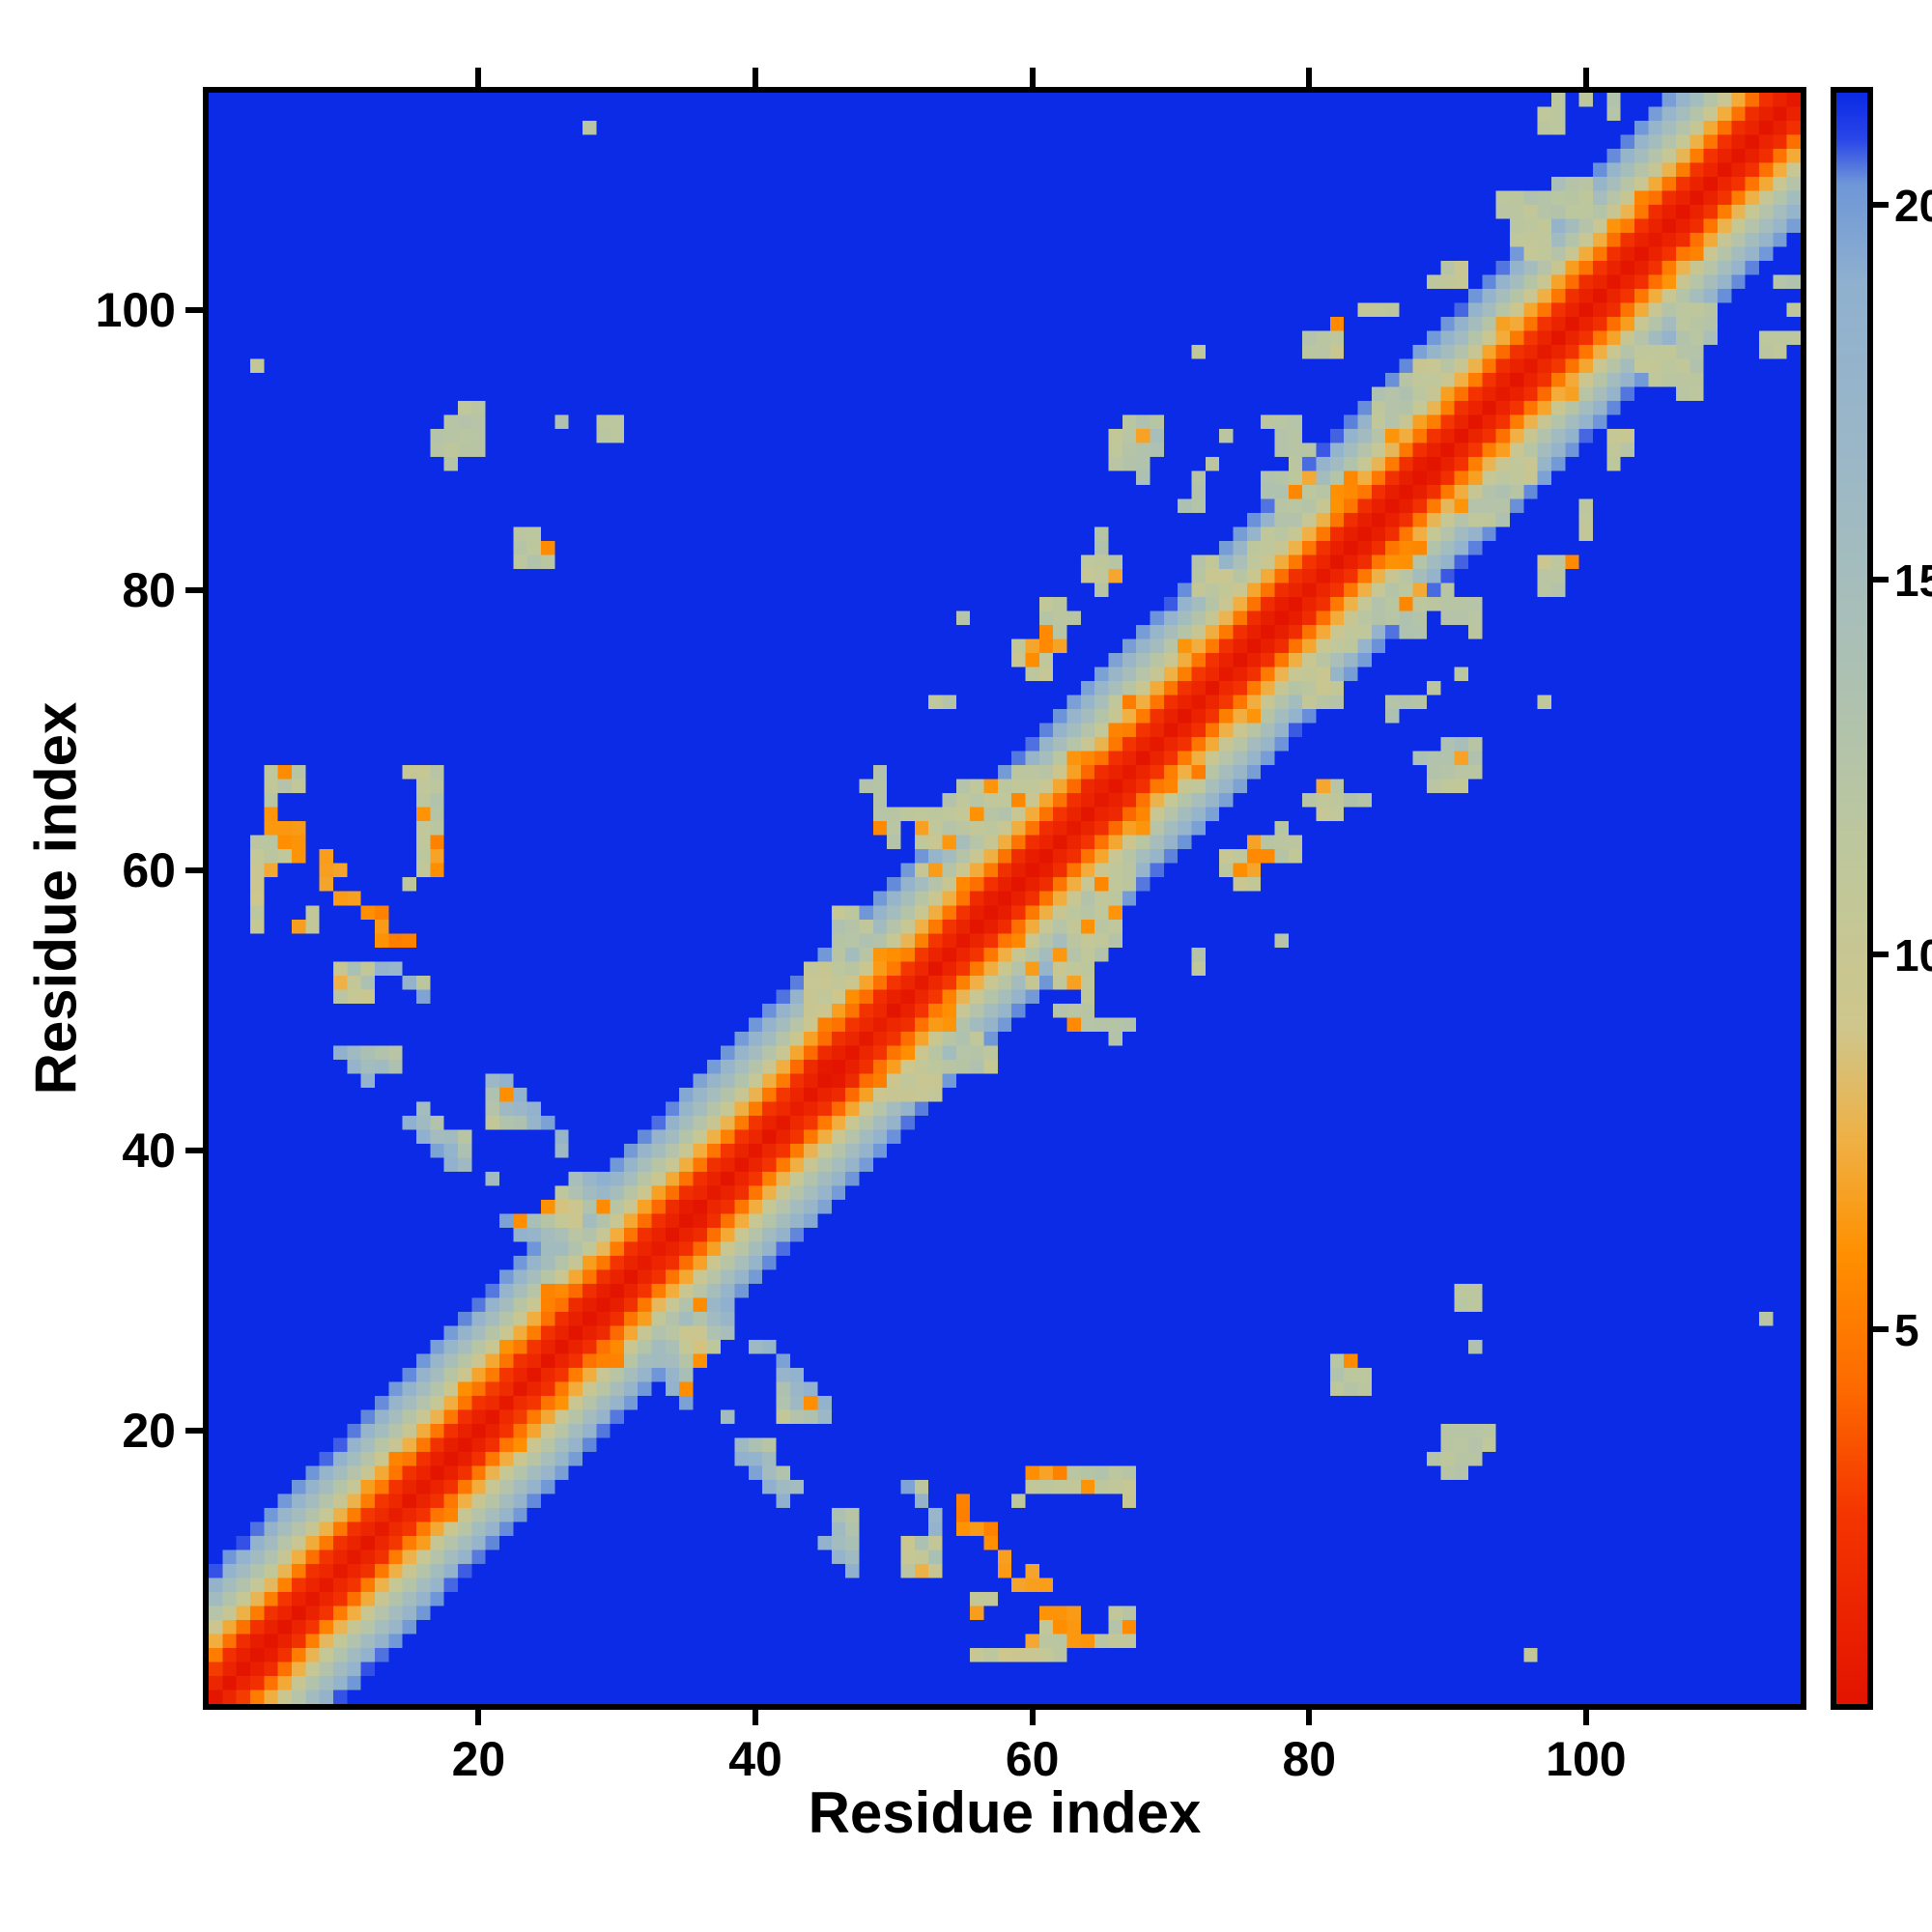 The height and width of the screenshot is (1932, 1932). Describe the element at coordinates (149, 1431) in the screenshot. I see `y-tick-label: 20` at that location.